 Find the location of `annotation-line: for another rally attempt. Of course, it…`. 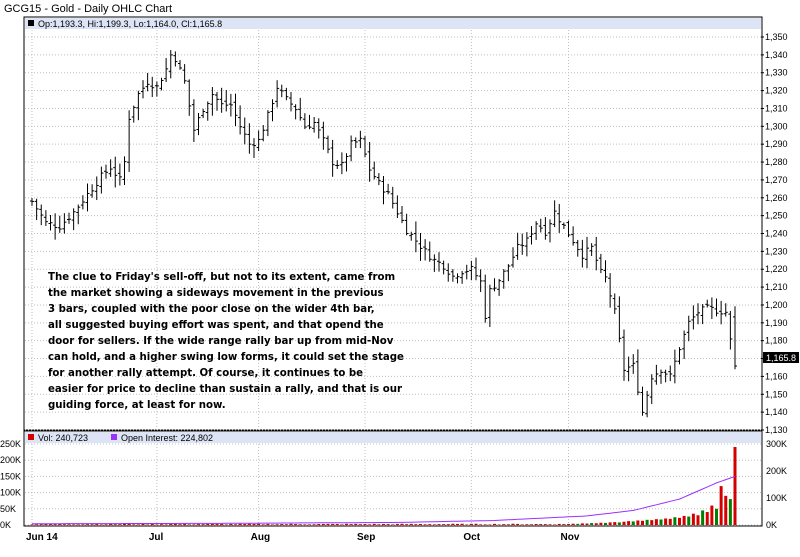

annotation-line: for another rally attempt. Of course, it… is located at coordinates (206, 373).